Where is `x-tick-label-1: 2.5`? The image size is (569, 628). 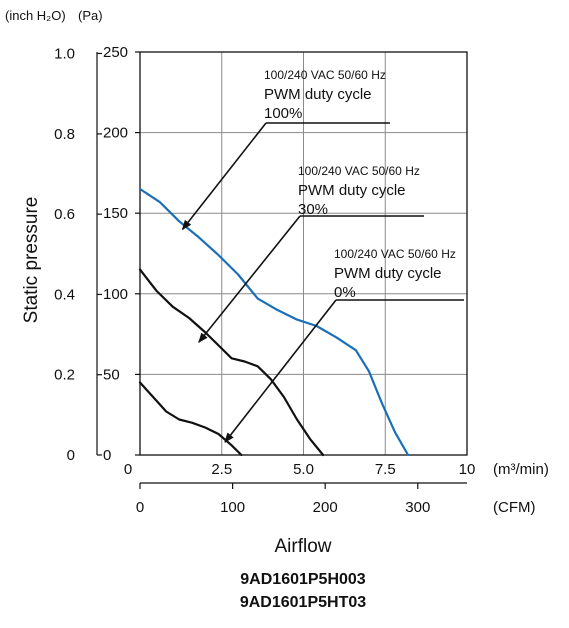
x-tick-label-1: 2.5 is located at coordinates (221, 469).